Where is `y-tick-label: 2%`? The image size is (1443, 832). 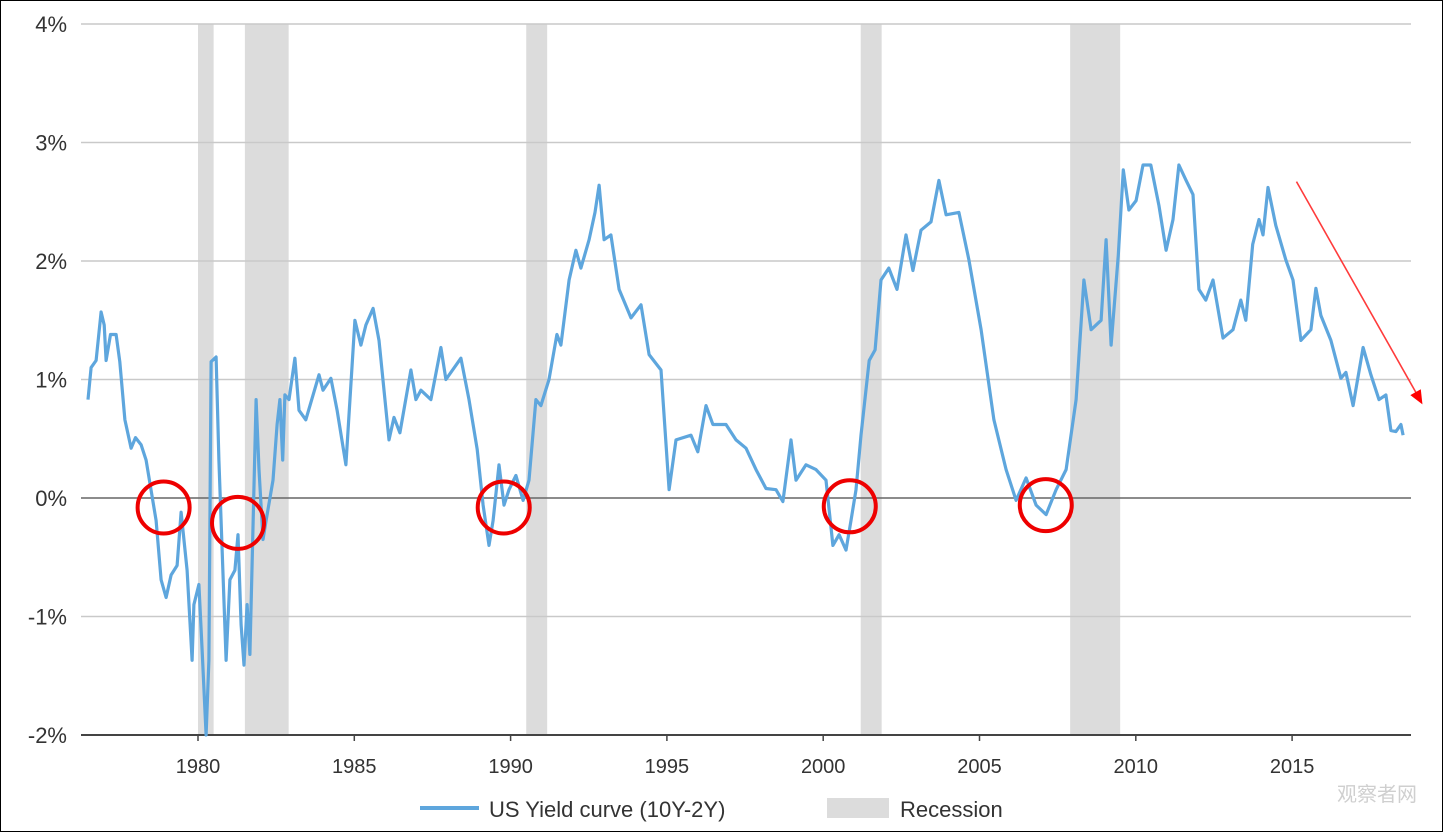 y-tick-label: 2% is located at coordinates (51, 261).